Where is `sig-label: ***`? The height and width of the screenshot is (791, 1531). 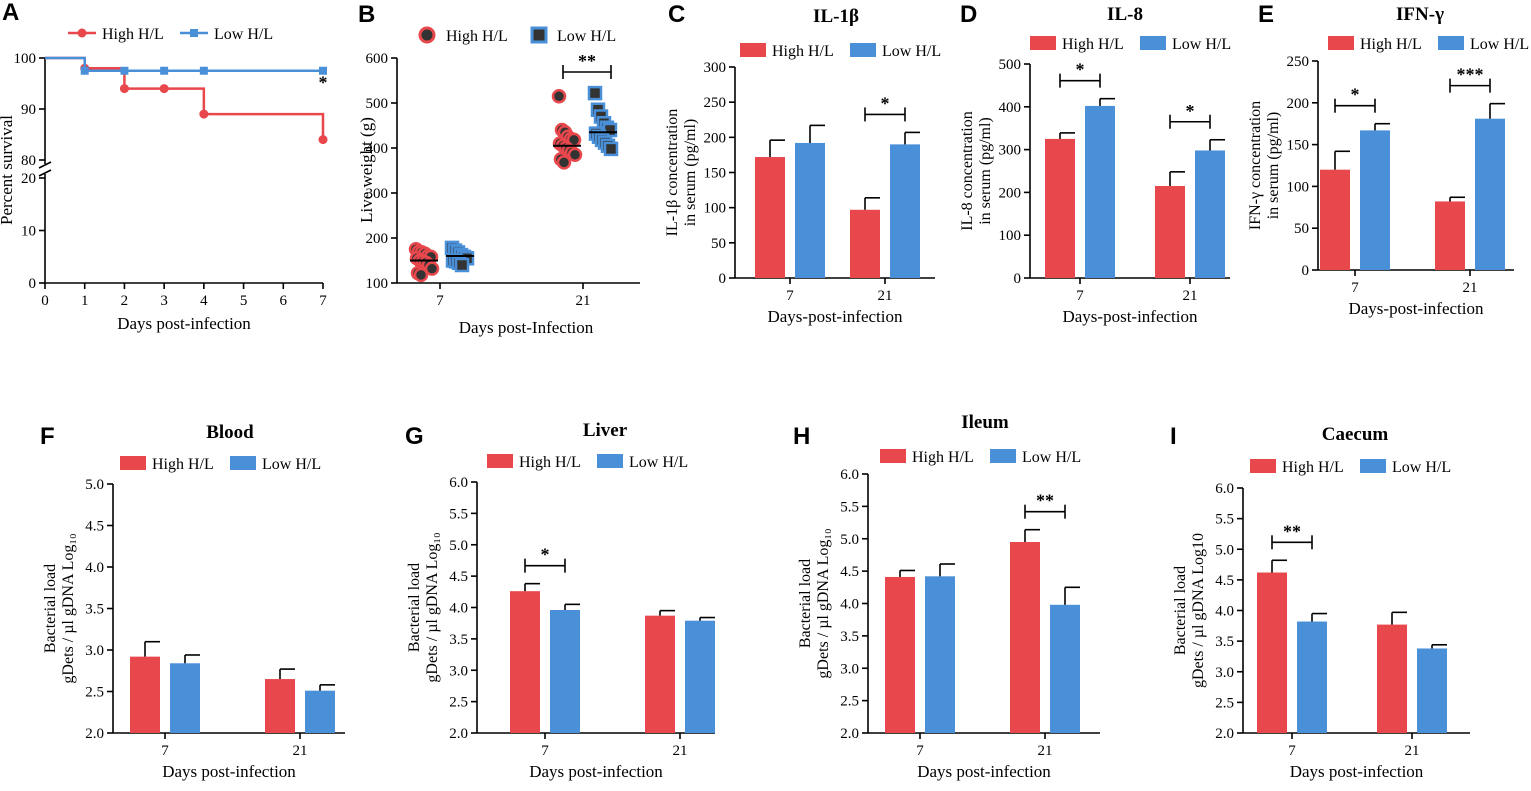
sig-label: *** is located at coordinates (1470, 75).